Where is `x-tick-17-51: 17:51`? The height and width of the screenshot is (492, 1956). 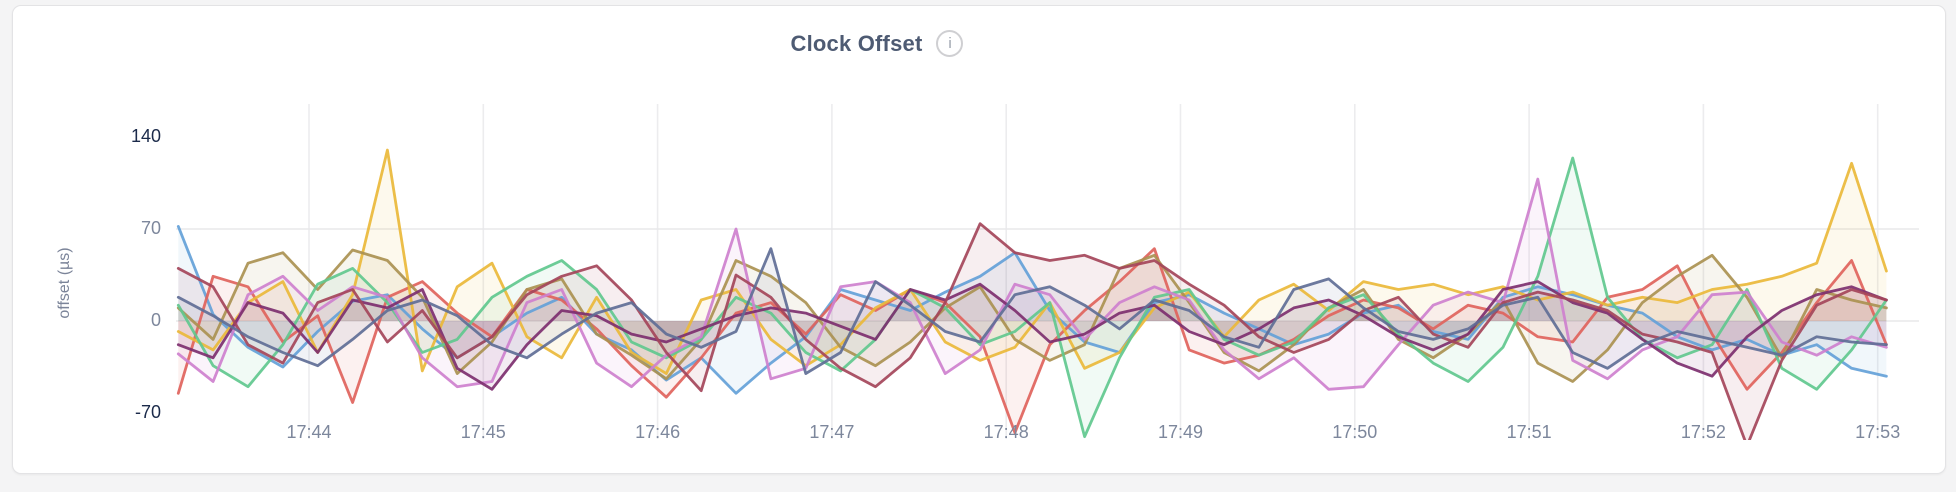
x-tick-17-51: 17:51 is located at coordinates (1529, 432).